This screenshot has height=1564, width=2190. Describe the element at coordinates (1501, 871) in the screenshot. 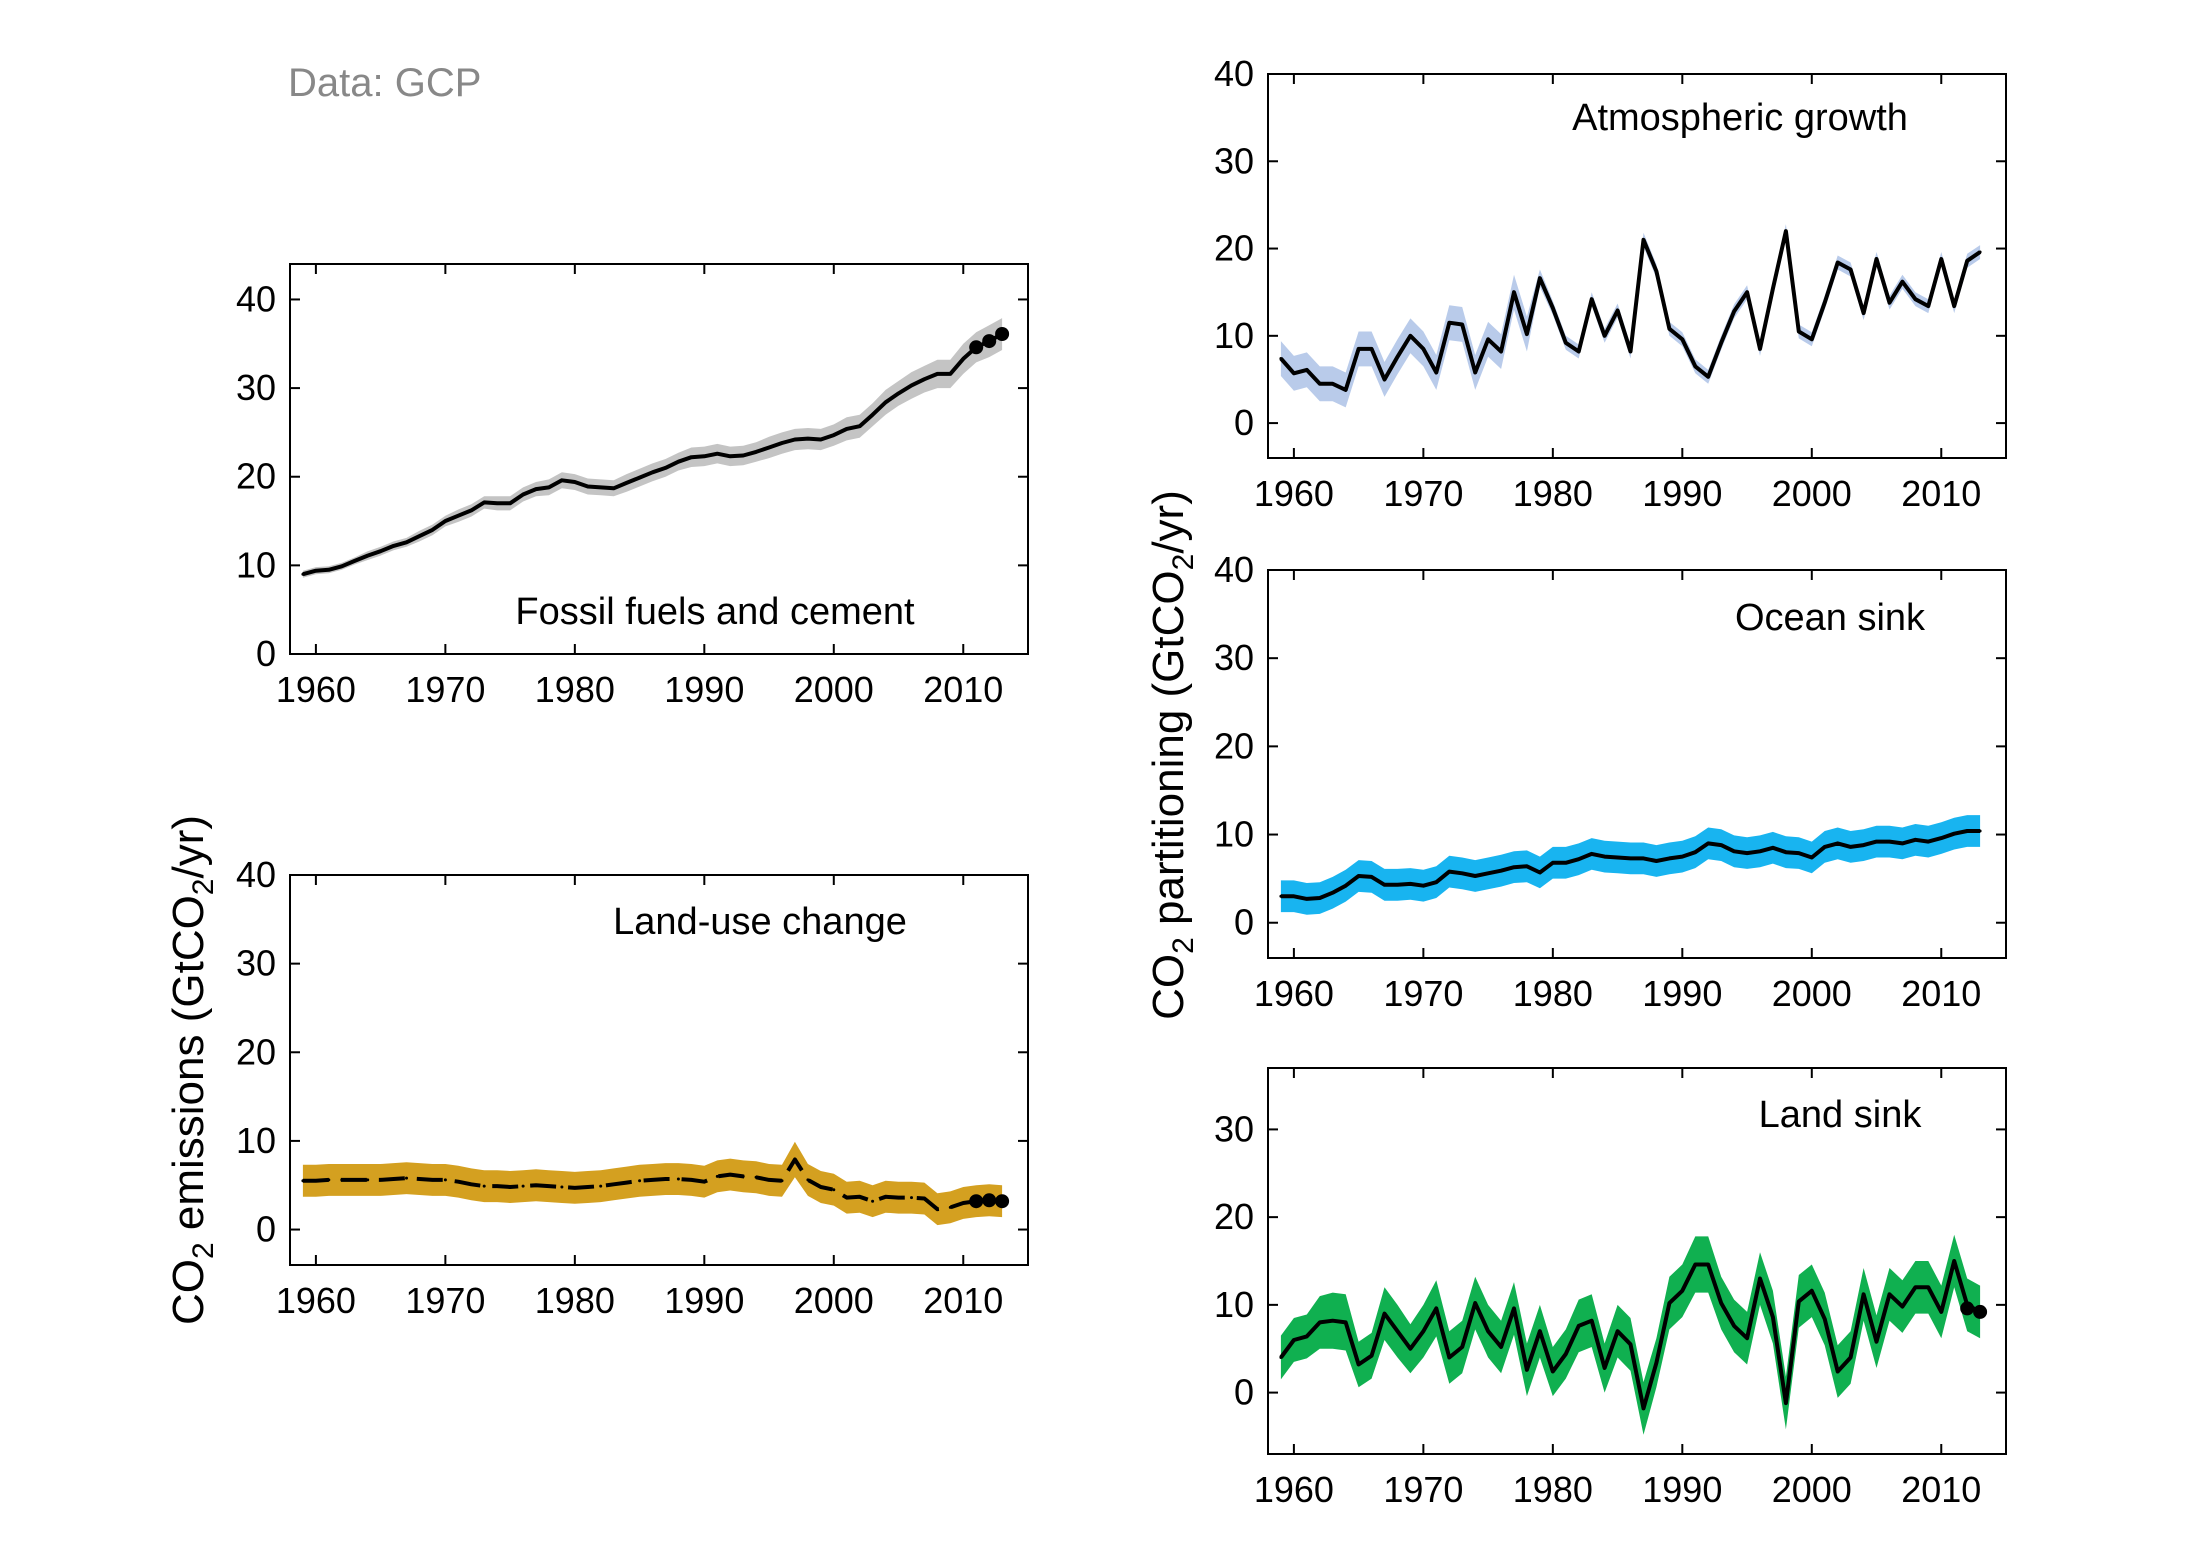

I see `ocean-point-1976` at that location.